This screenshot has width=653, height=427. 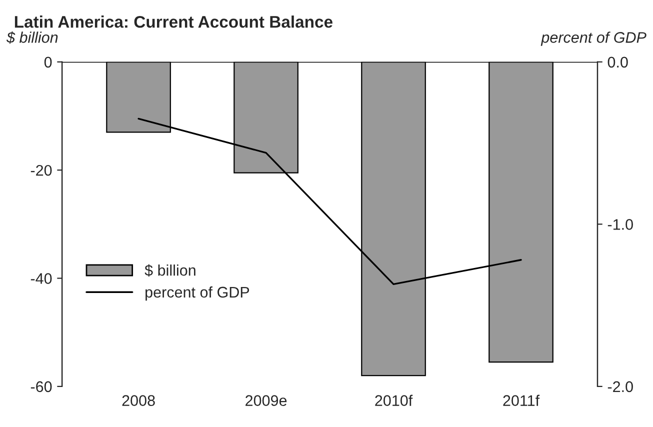 What do you see at coordinates (41, 278) in the screenshot?
I see `y-tick-label: -40` at bounding box center [41, 278].